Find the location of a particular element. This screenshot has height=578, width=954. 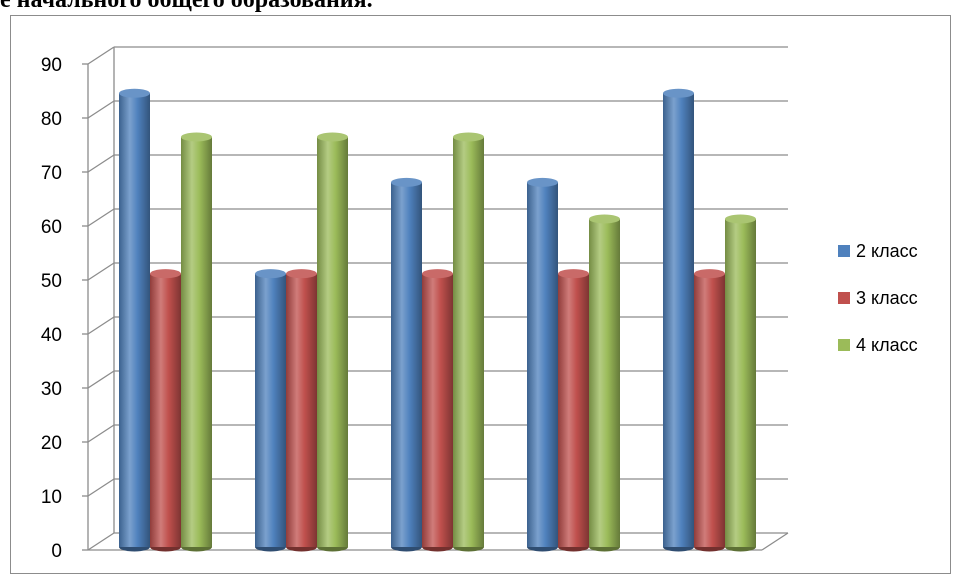

chart-legend: 2 класс 3 класс 4 класс is located at coordinates (878, 309).